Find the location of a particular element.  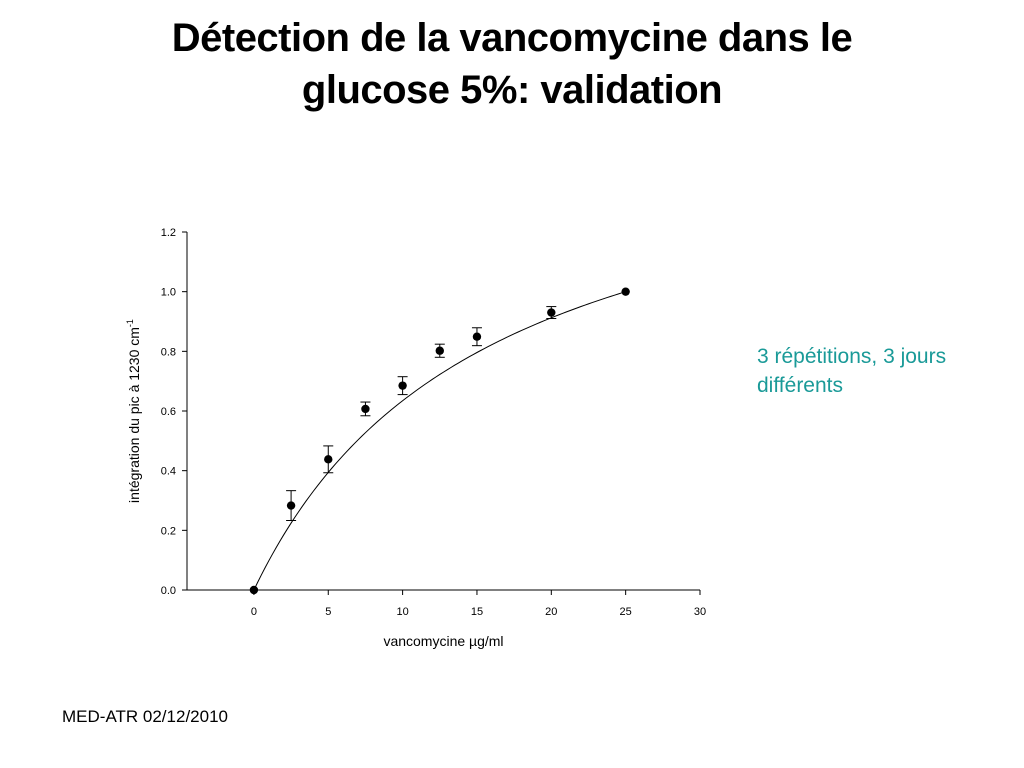

title-line-2: glucose 5%: validation is located at coordinates (512, 90).